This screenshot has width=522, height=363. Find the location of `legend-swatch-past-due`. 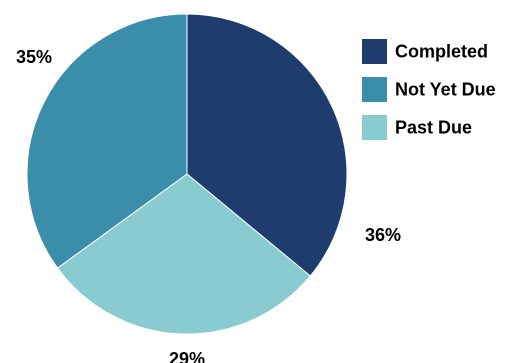

legend-swatch-past-due is located at coordinates (374, 127).